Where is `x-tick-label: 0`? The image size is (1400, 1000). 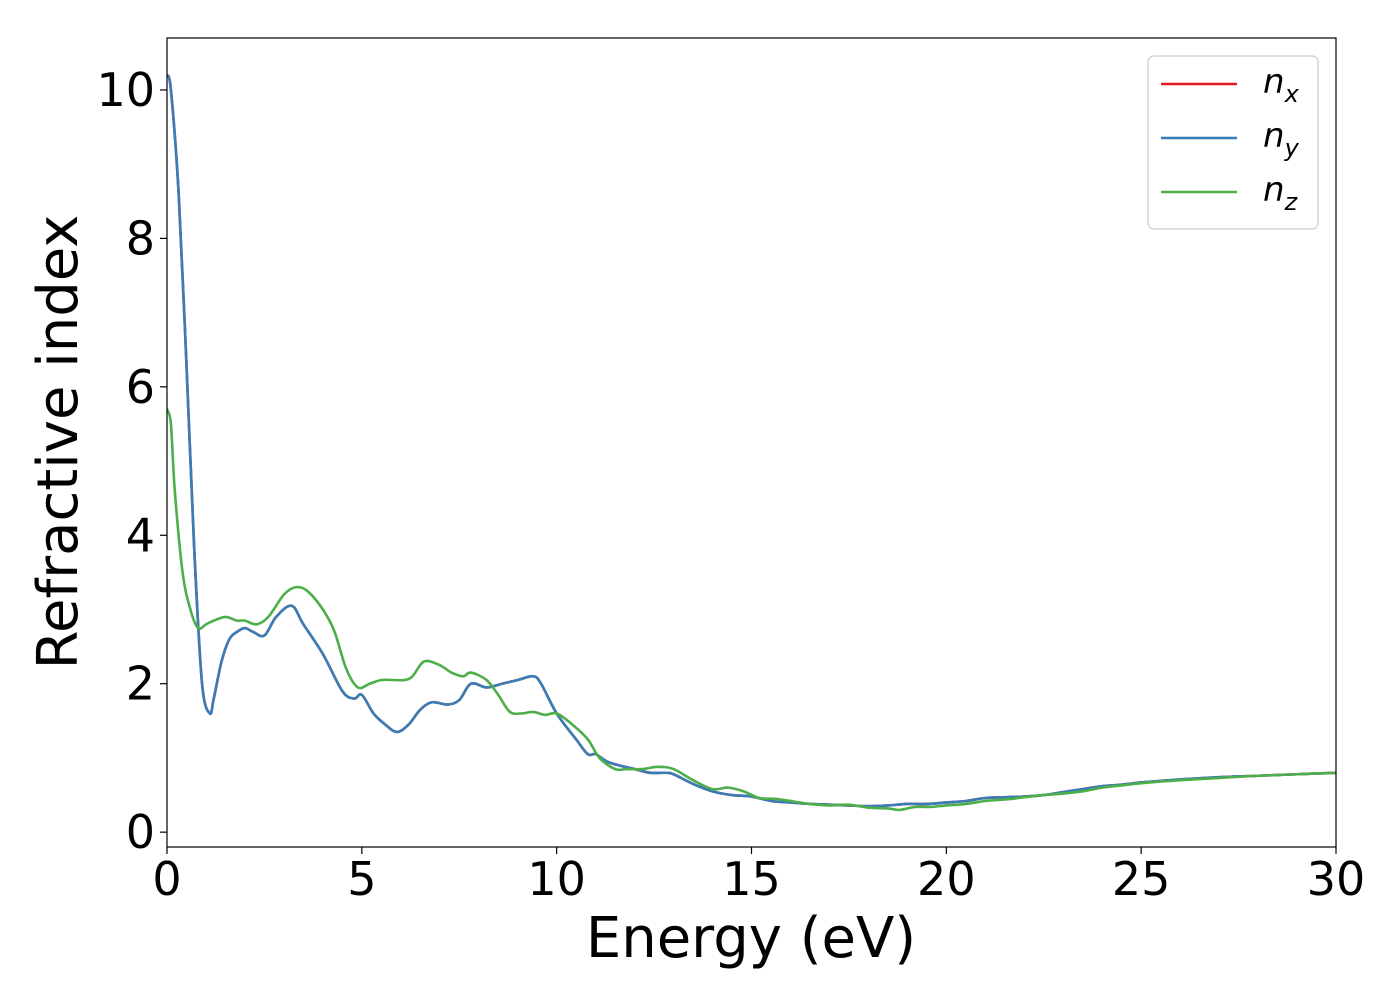 x-tick-label: 0 is located at coordinates (166, 879).